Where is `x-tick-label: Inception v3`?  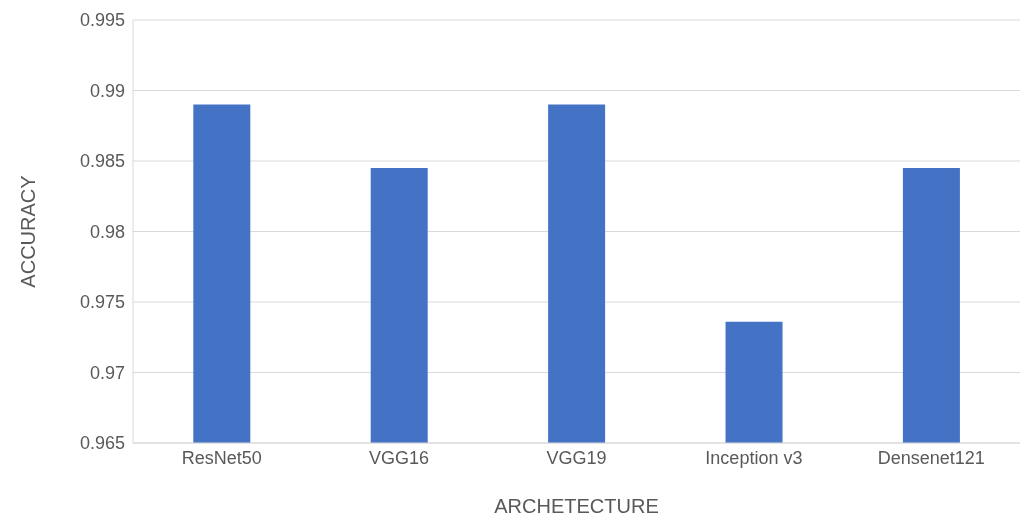
x-tick-label: Inception v3 is located at coordinates (754, 457).